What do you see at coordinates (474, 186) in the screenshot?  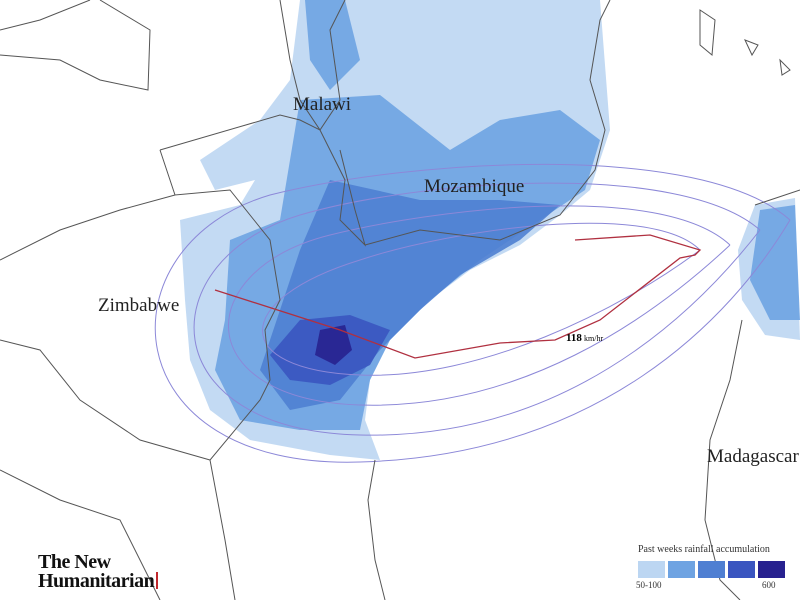 I see `country-label: Mozambique` at bounding box center [474, 186].